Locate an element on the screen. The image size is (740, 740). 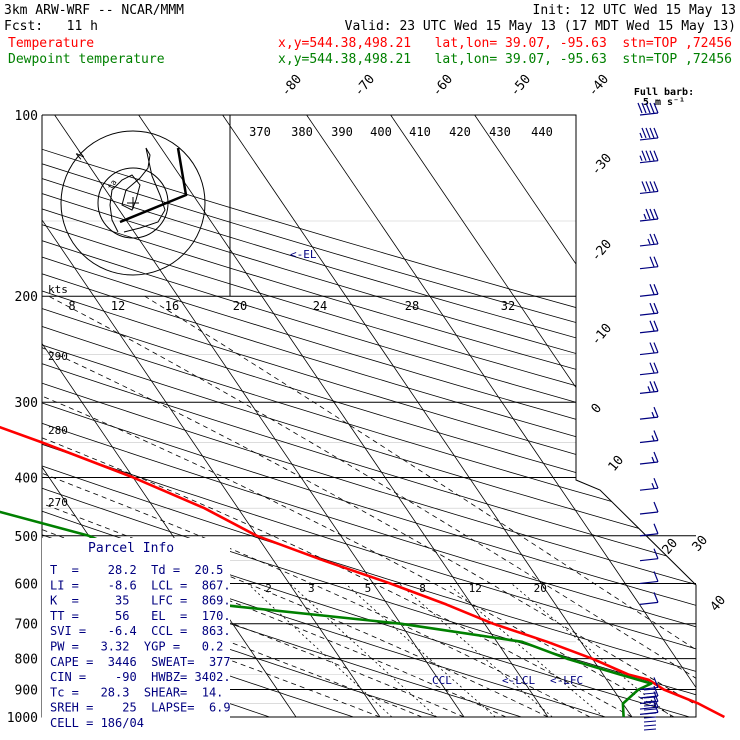
hodo-trace-mid is located at coordinates (144, 190).